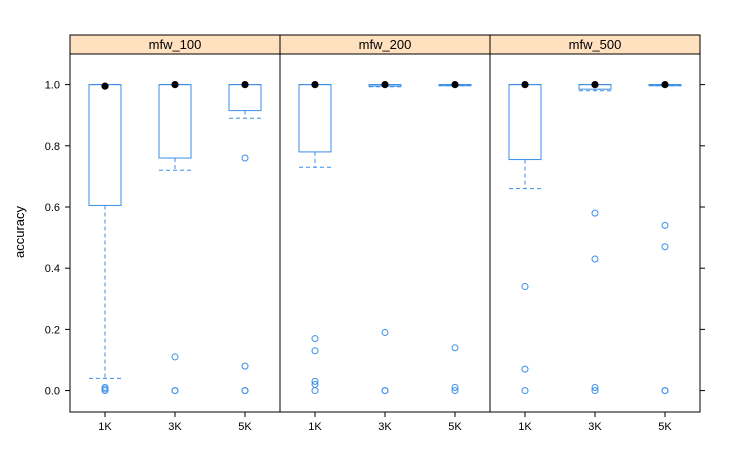 This screenshot has height=463, width=735. What do you see at coordinates (52, 208) in the screenshot?
I see `y-tick-label: 0.6` at bounding box center [52, 208].